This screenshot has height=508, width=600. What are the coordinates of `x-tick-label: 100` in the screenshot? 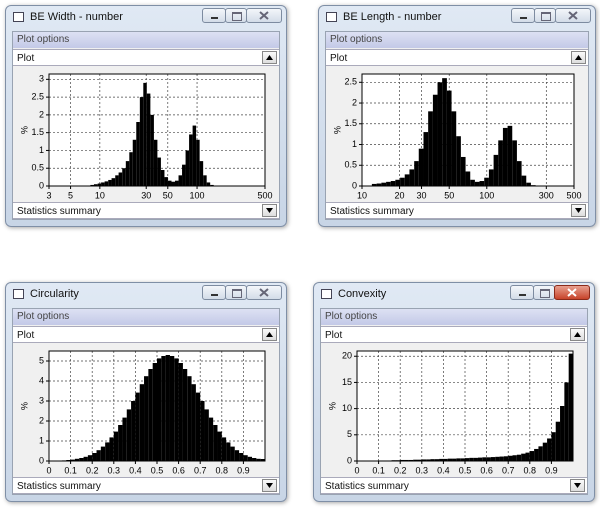 It's located at (197, 195).